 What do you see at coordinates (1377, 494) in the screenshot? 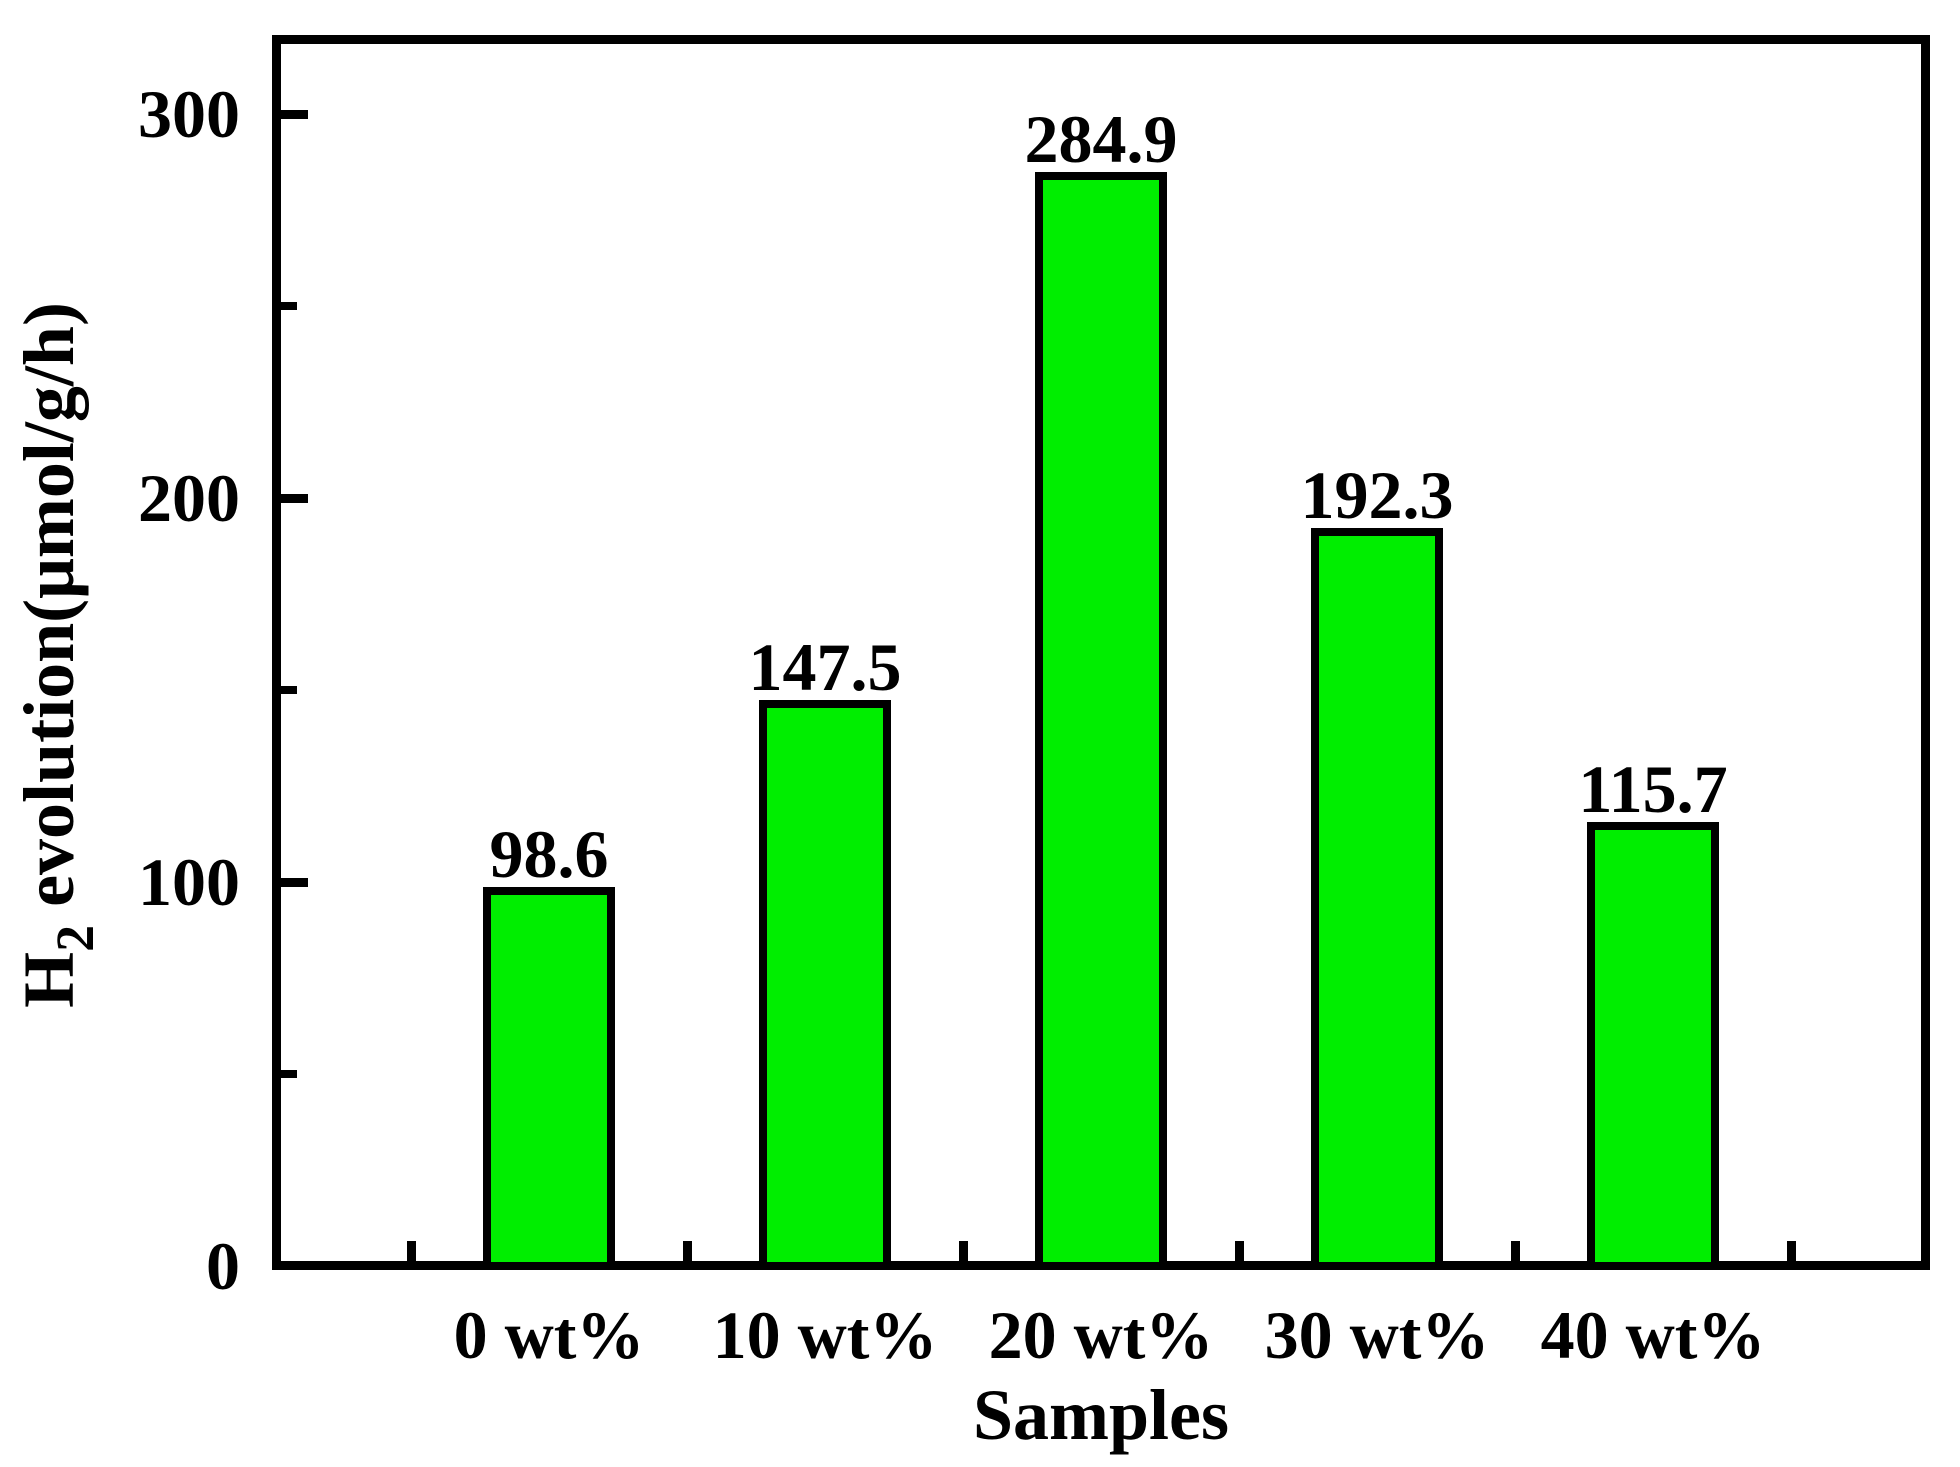
I see `bar-value-label: 192.3` at bounding box center [1377, 494].